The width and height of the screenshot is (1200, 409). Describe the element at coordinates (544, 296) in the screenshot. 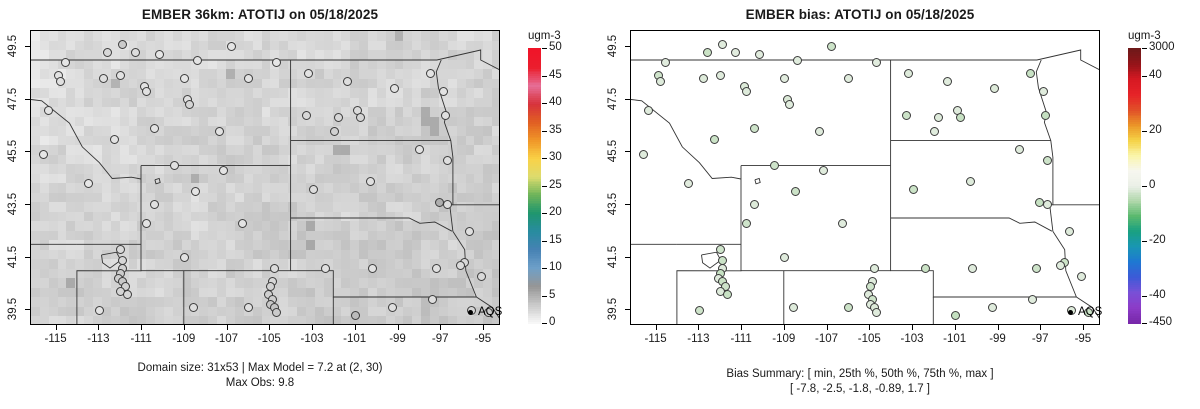

I see `colorbar-tick` at that location.